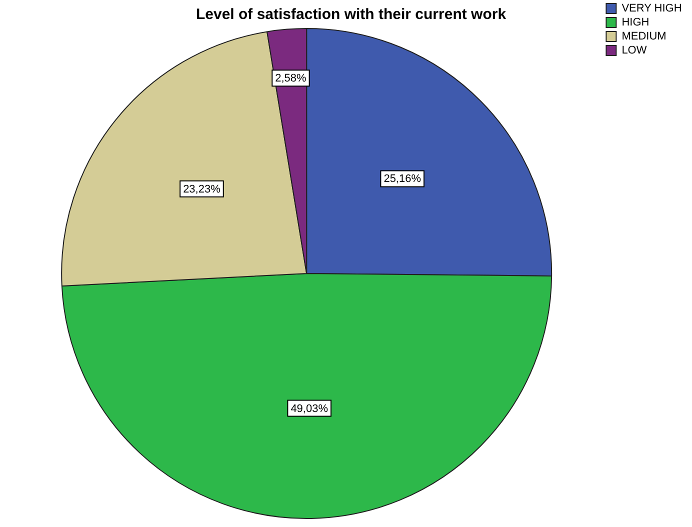  What do you see at coordinates (309, 408) in the screenshot?
I see `data-label: 49,03%` at bounding box center [309, 408].